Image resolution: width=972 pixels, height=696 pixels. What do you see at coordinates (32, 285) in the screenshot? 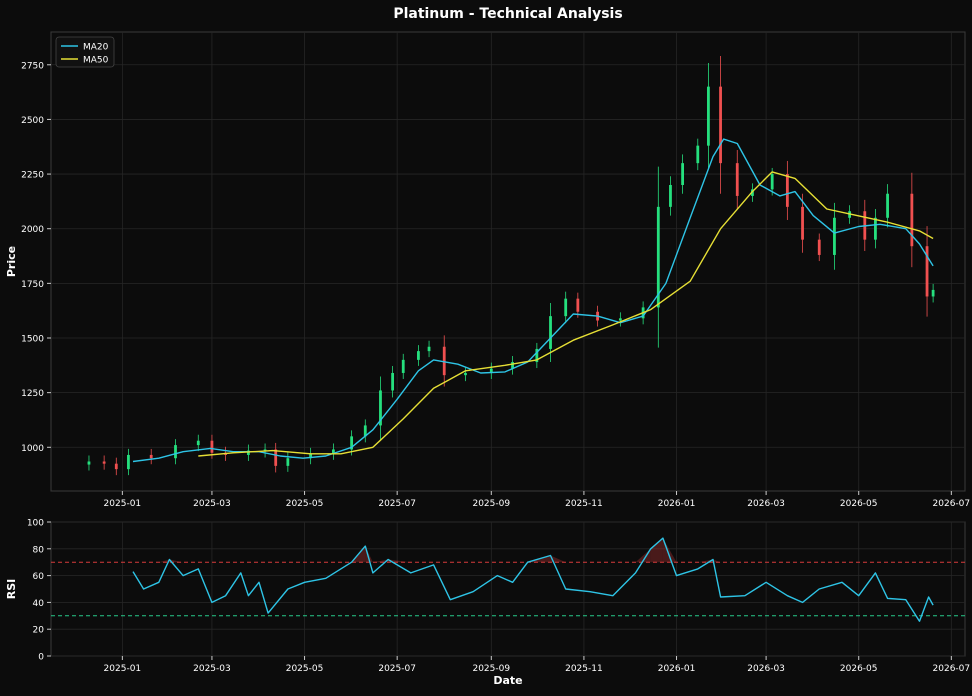
I see `y-tick-label: 1750` at bounding box center [32, 285].